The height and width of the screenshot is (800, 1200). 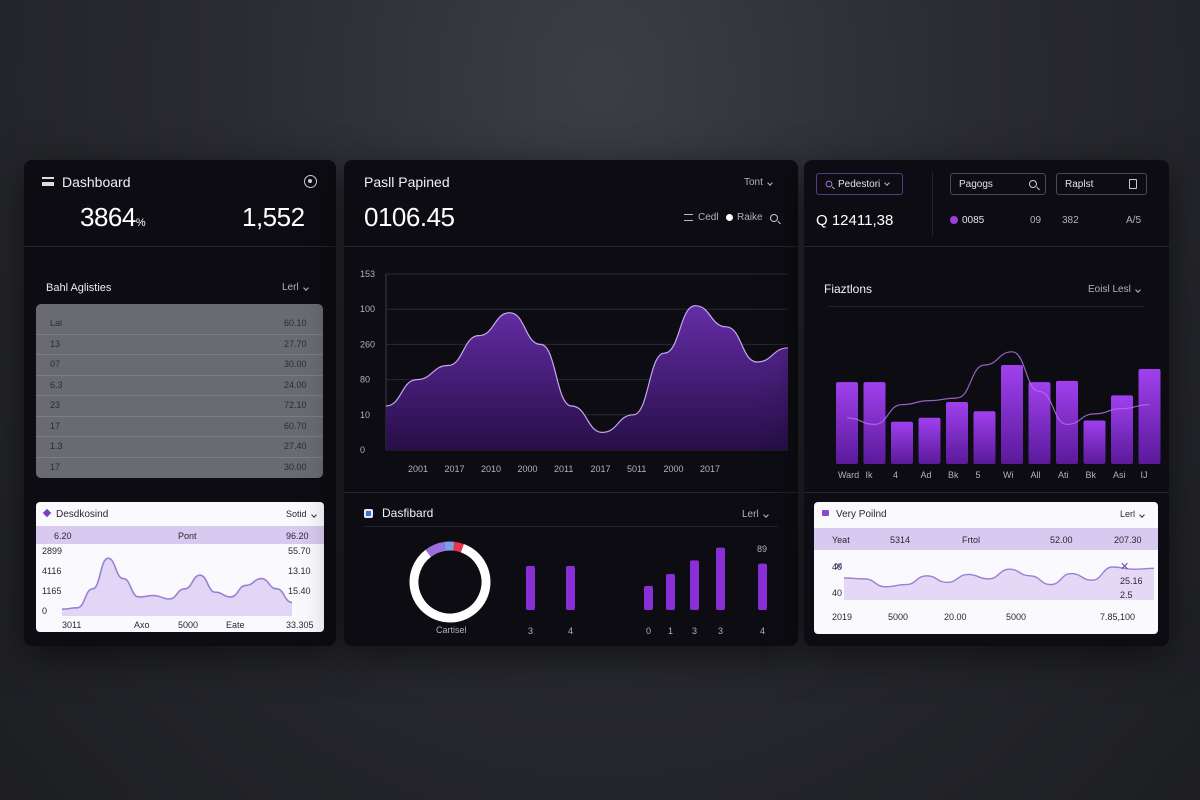 What do you see at coordinates (1101, 184) in the screenshot?
I see `report-pill: Raplst` at bounding box center [1101, 184].